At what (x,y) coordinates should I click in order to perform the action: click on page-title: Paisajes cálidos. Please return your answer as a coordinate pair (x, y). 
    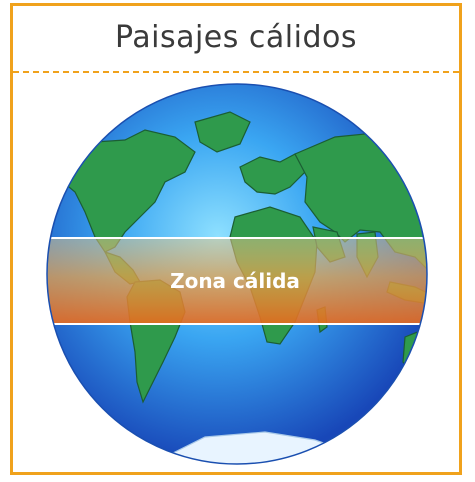
    Looking at the image, I should click on (235, 37).